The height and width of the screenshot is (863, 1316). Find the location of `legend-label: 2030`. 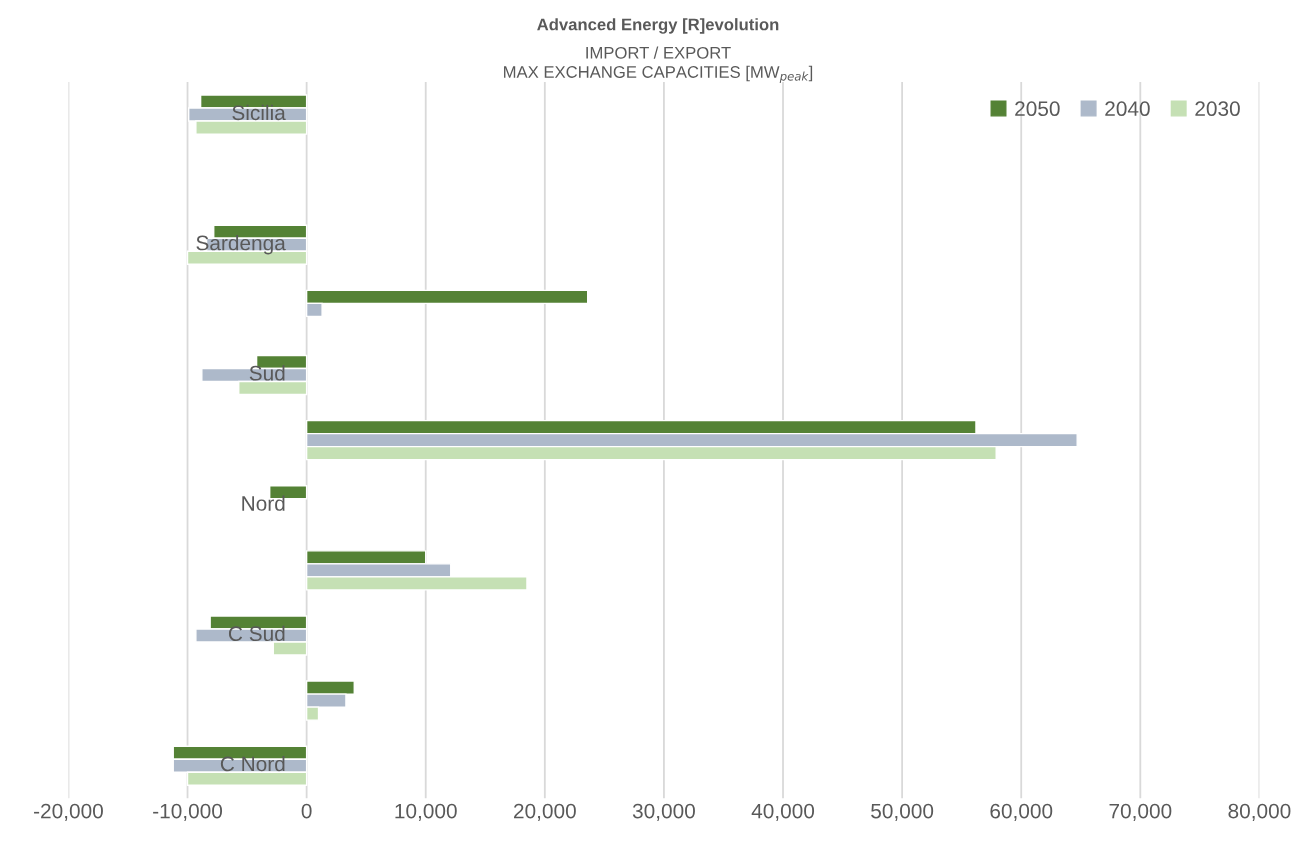

legend-label: 2030 is located at coordinates (1217, 109).